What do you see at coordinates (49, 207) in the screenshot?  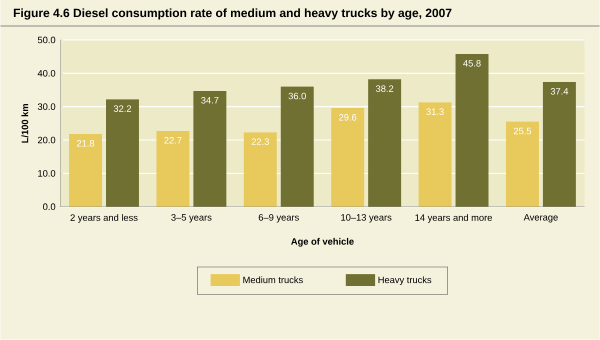 I see `y-tick-label: 0.0` at bounding box center [49, 207].